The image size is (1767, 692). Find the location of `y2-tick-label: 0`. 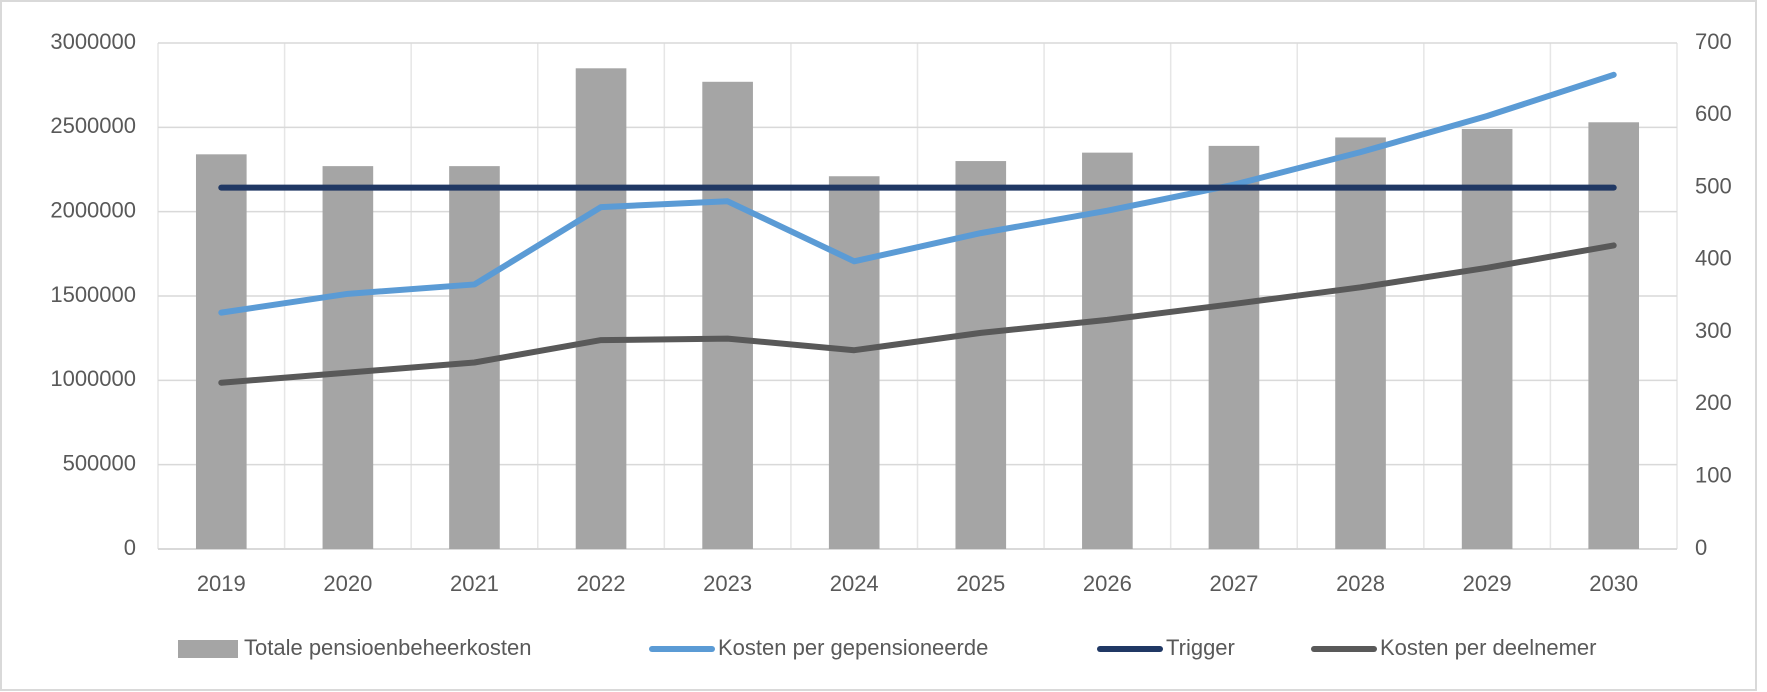

y2-tick-label: 0 is located at coordinates (1701, 547).